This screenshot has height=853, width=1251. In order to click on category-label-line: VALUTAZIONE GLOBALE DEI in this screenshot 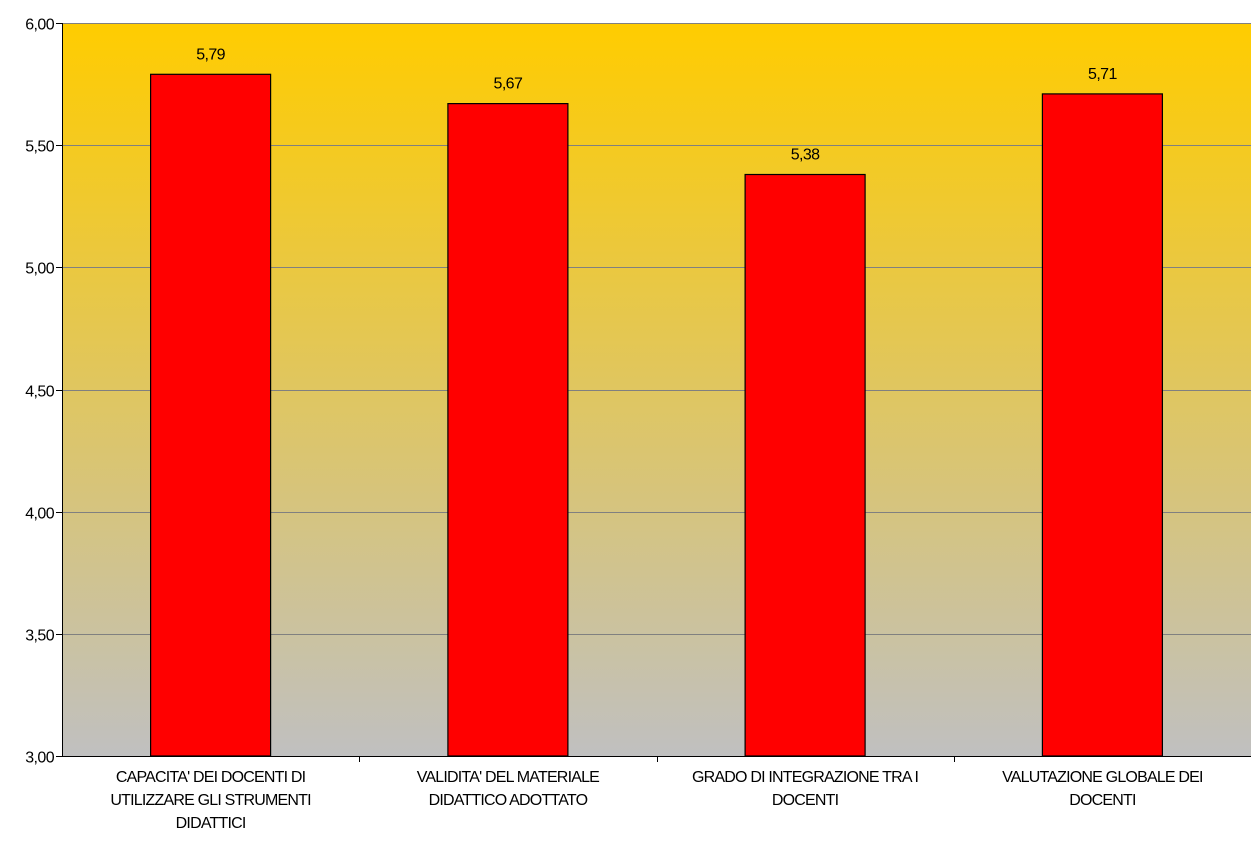, I will do `click(1102, 777)`.